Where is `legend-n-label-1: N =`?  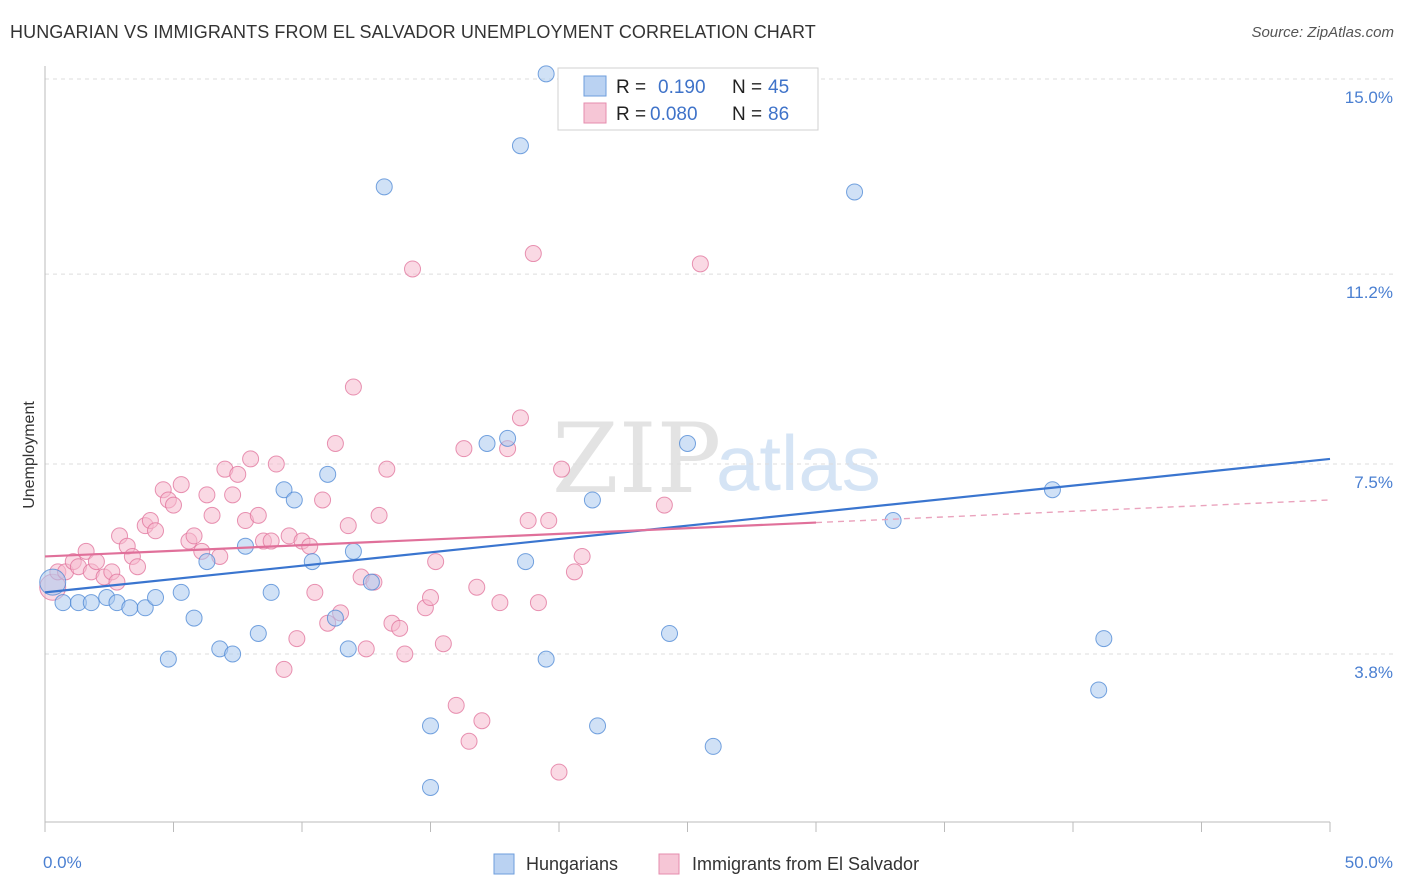 legend-n-label-1: N = is located at coordinates (747, 114).